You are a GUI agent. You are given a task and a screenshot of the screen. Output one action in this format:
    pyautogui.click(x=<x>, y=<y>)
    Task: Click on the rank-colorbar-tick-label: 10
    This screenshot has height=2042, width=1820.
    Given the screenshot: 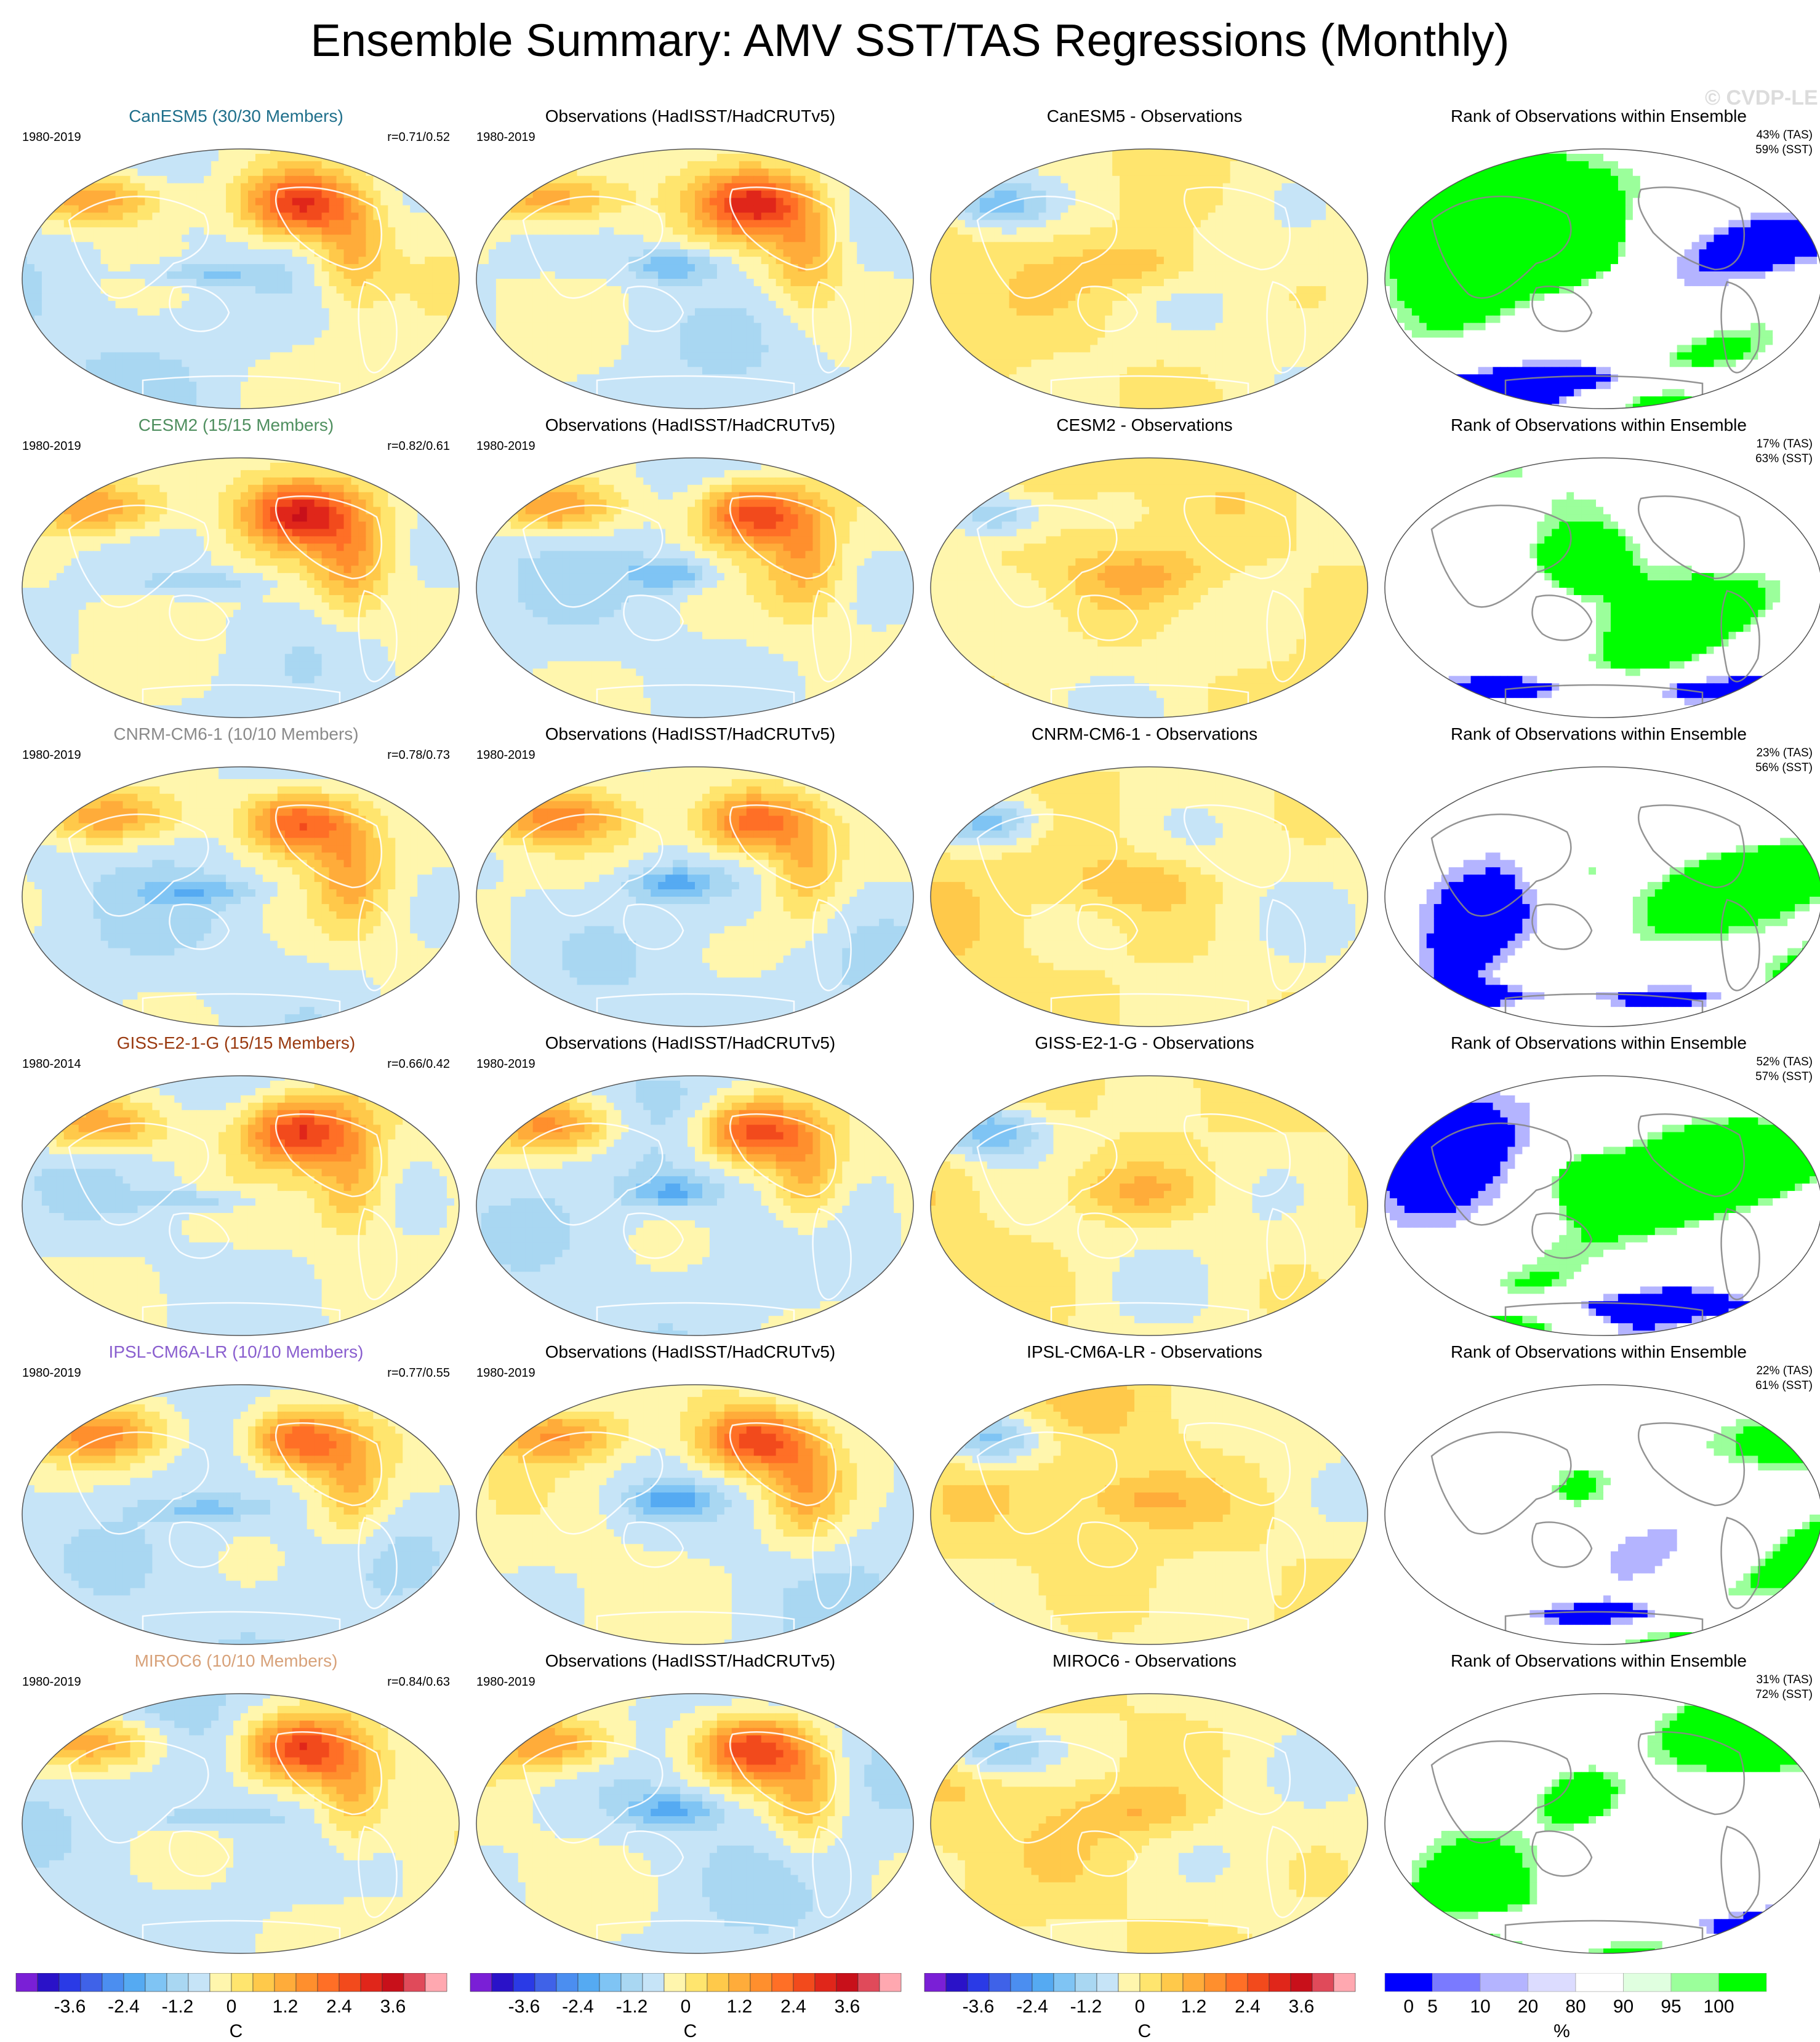 What is the action you would take?
    pyautogui.click(x=1480, y=2006)
    